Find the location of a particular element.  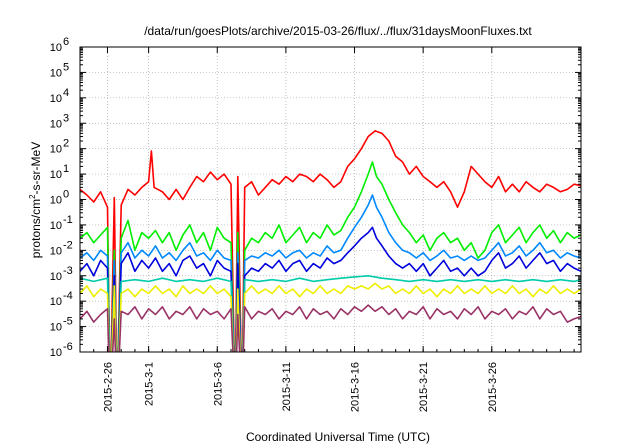

y-tick-exponent: -4 is located at coordinates (68, 296).